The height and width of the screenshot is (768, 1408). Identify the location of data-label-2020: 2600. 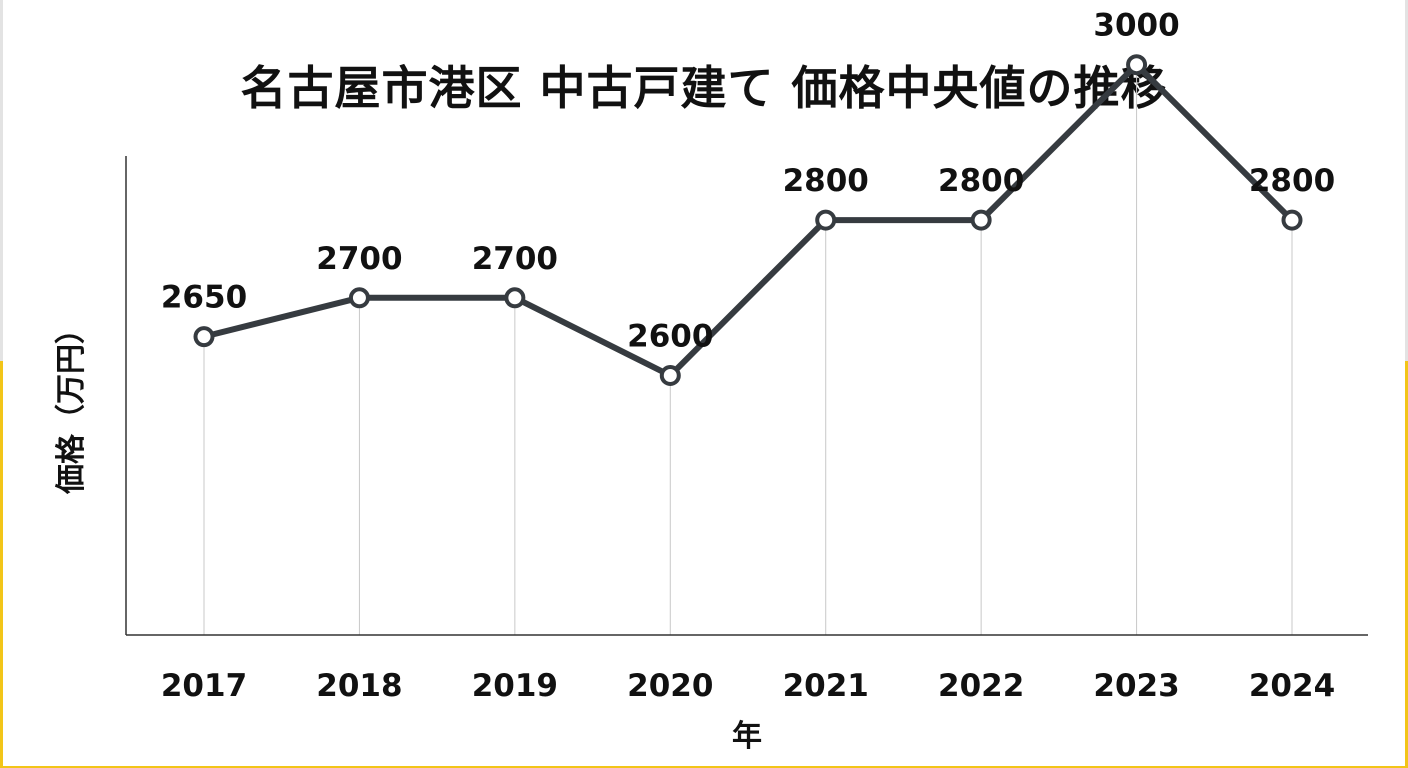
(670, 337).